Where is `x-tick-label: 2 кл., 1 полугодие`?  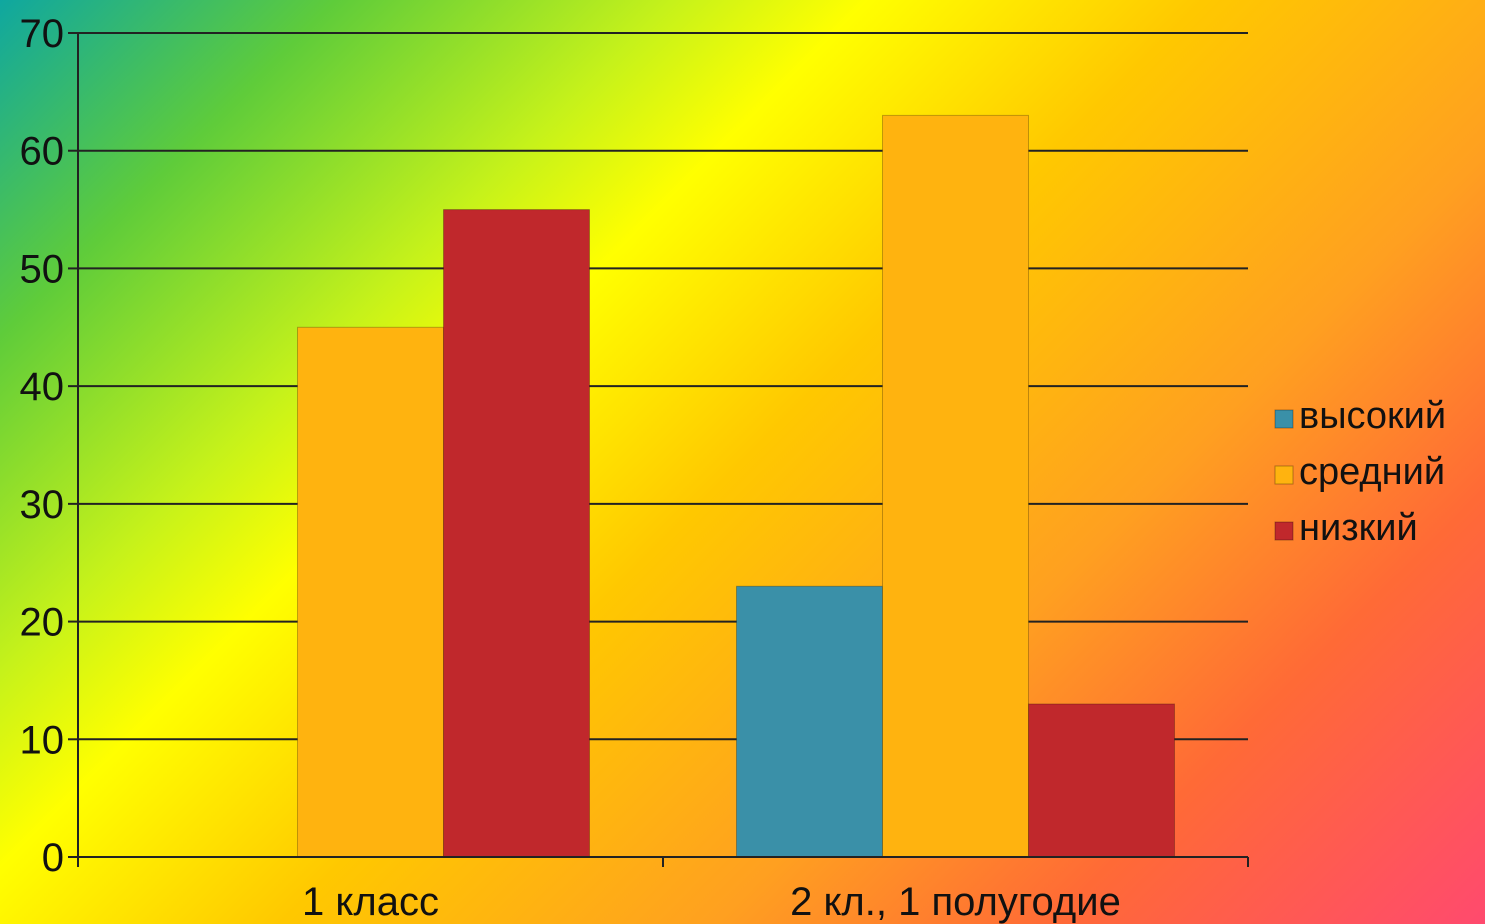
x-tick-label: 2 кл., 1 полугодие is located at coordinates (955, 902).